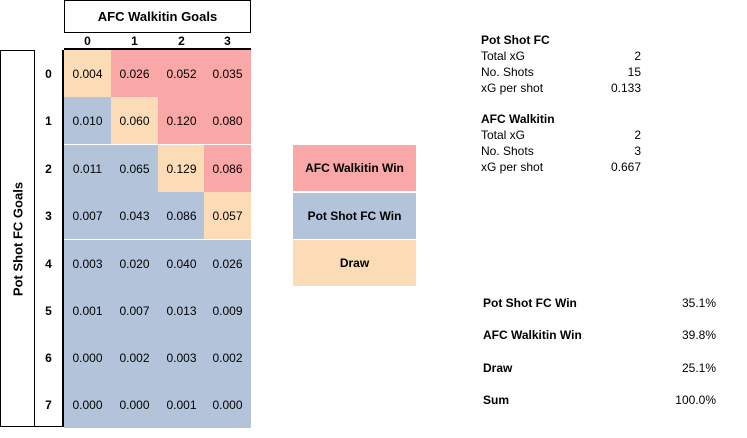 The width and height of the screenshot is (747, 438). What do you see at coordinates (637, 151) in the screenshot?
I see `stat-value: 3` at bounding box center [637, 151].